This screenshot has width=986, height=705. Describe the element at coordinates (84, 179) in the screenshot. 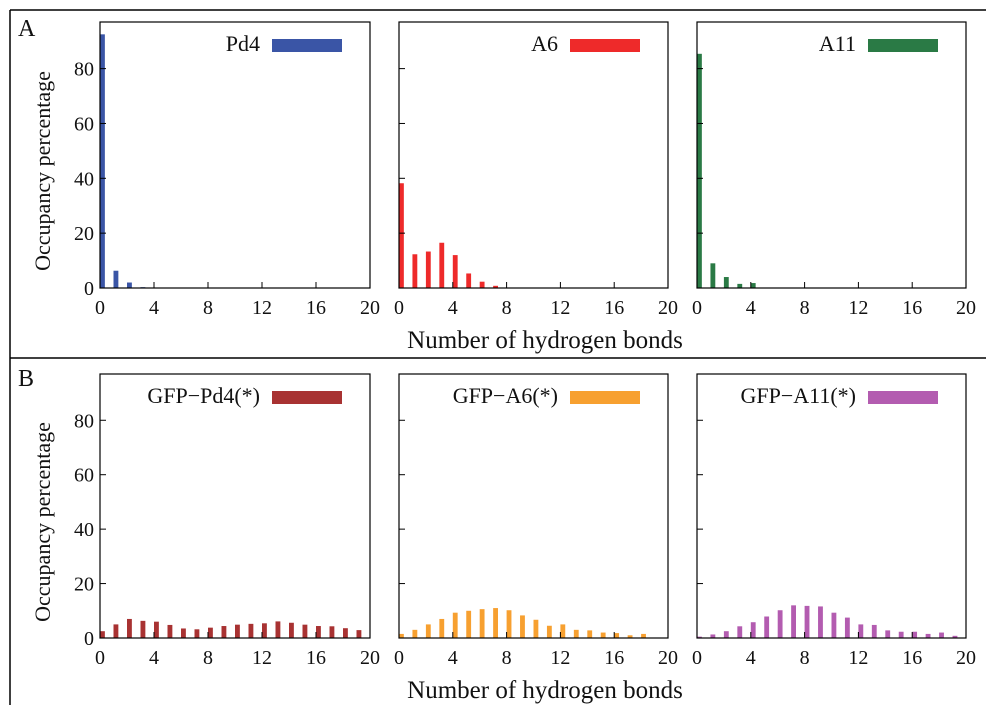

I see `y-tick-label-pd4-40: 40` at that location.